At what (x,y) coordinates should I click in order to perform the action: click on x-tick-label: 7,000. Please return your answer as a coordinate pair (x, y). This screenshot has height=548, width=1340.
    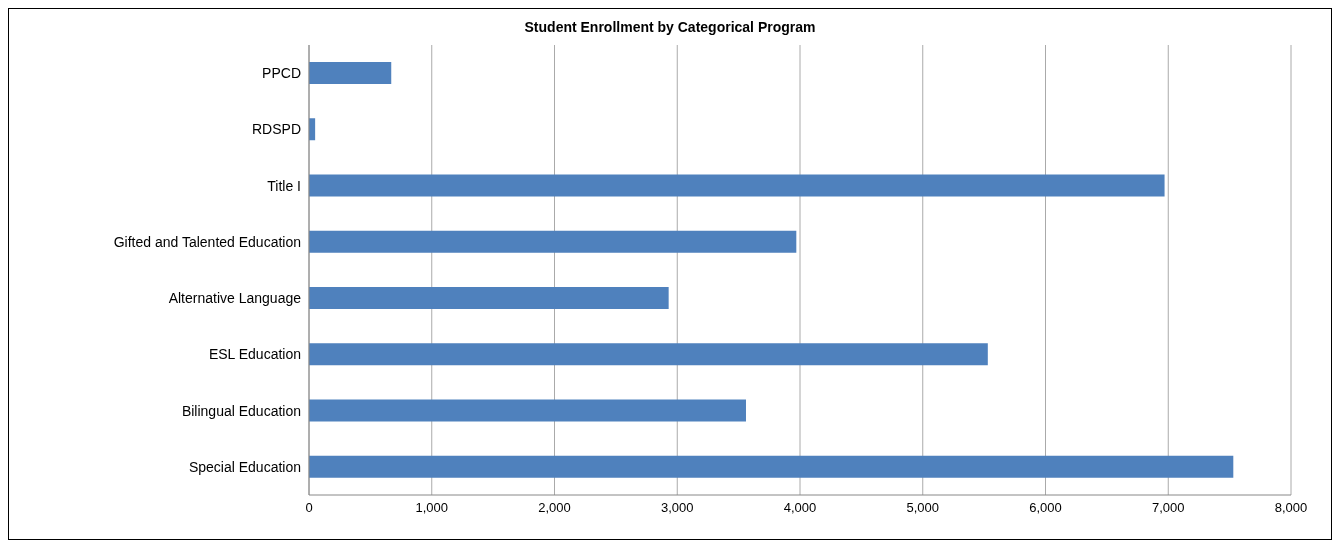
    Looking at the image, I should click on (1168, 508).